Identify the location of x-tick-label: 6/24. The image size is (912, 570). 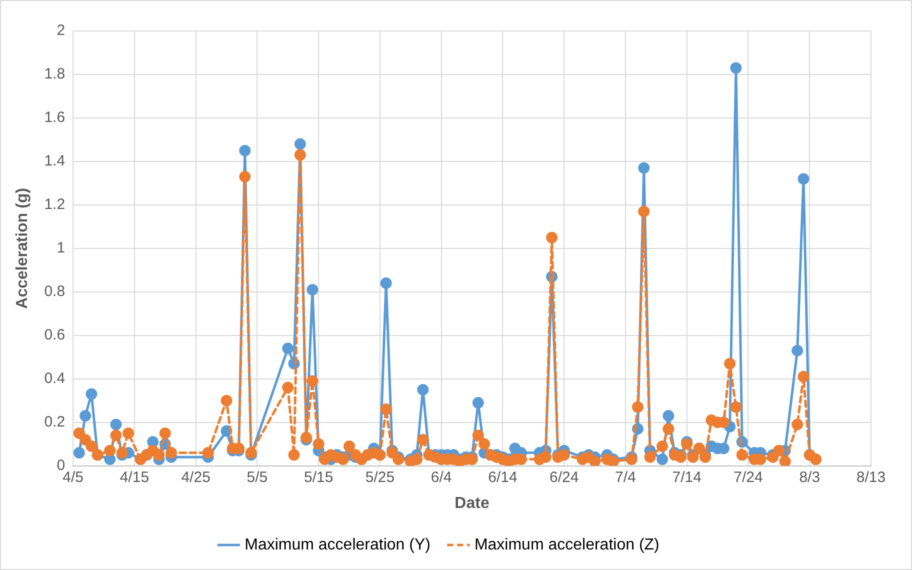
(564, 477).